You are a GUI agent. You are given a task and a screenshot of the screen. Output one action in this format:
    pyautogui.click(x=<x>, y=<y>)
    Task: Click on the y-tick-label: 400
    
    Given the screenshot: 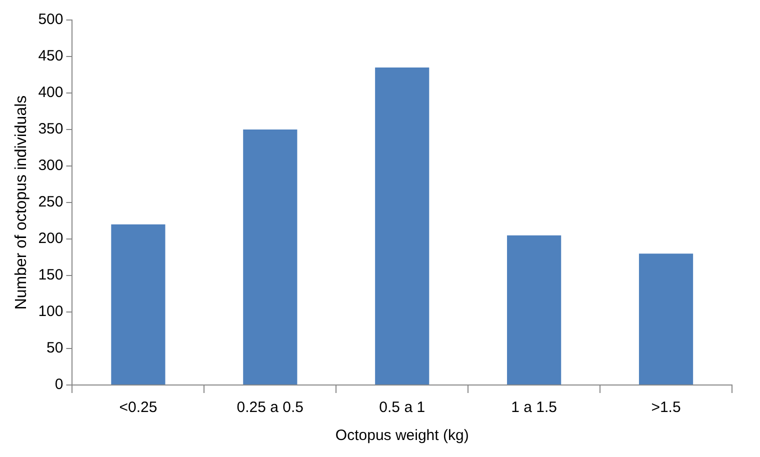 What is the action you would take?
    pyautogui.click(x=51, y=93)
    